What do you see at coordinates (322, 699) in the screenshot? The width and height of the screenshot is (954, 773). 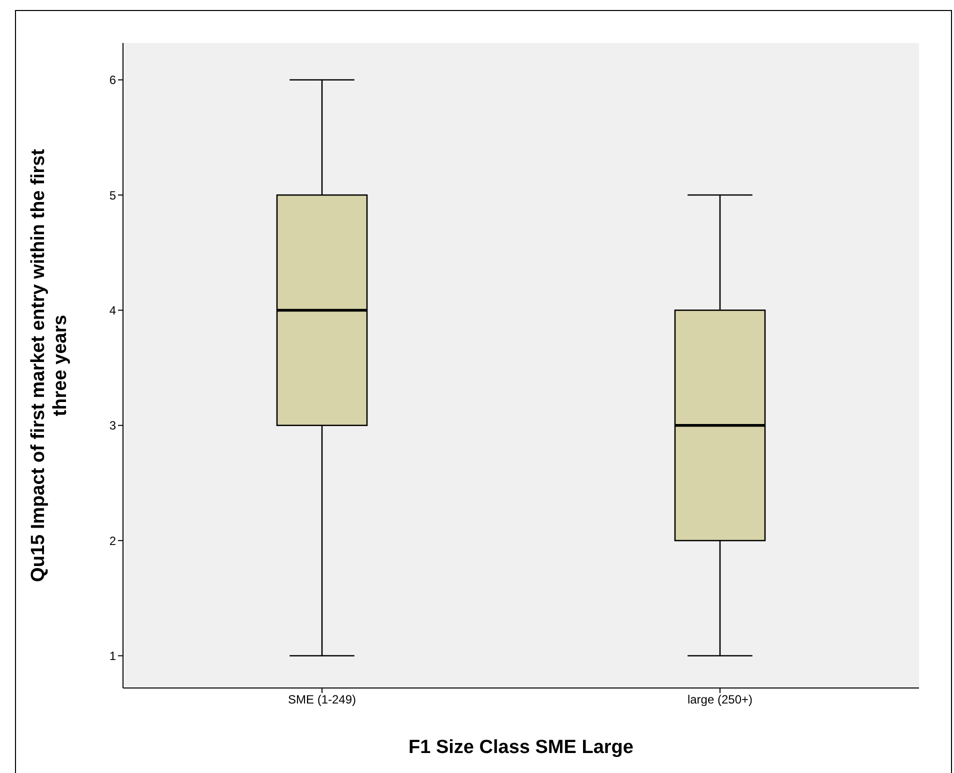 I see `x-tick-label: SME (1-249)` at bounding box center [322, 699].